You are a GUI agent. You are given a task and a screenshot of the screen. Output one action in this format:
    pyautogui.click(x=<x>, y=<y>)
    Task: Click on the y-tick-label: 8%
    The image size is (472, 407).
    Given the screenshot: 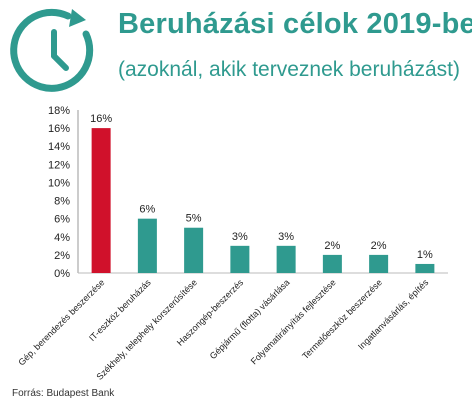 What is the action you would take?
    pyautogui.click(x=62, y=202)
    